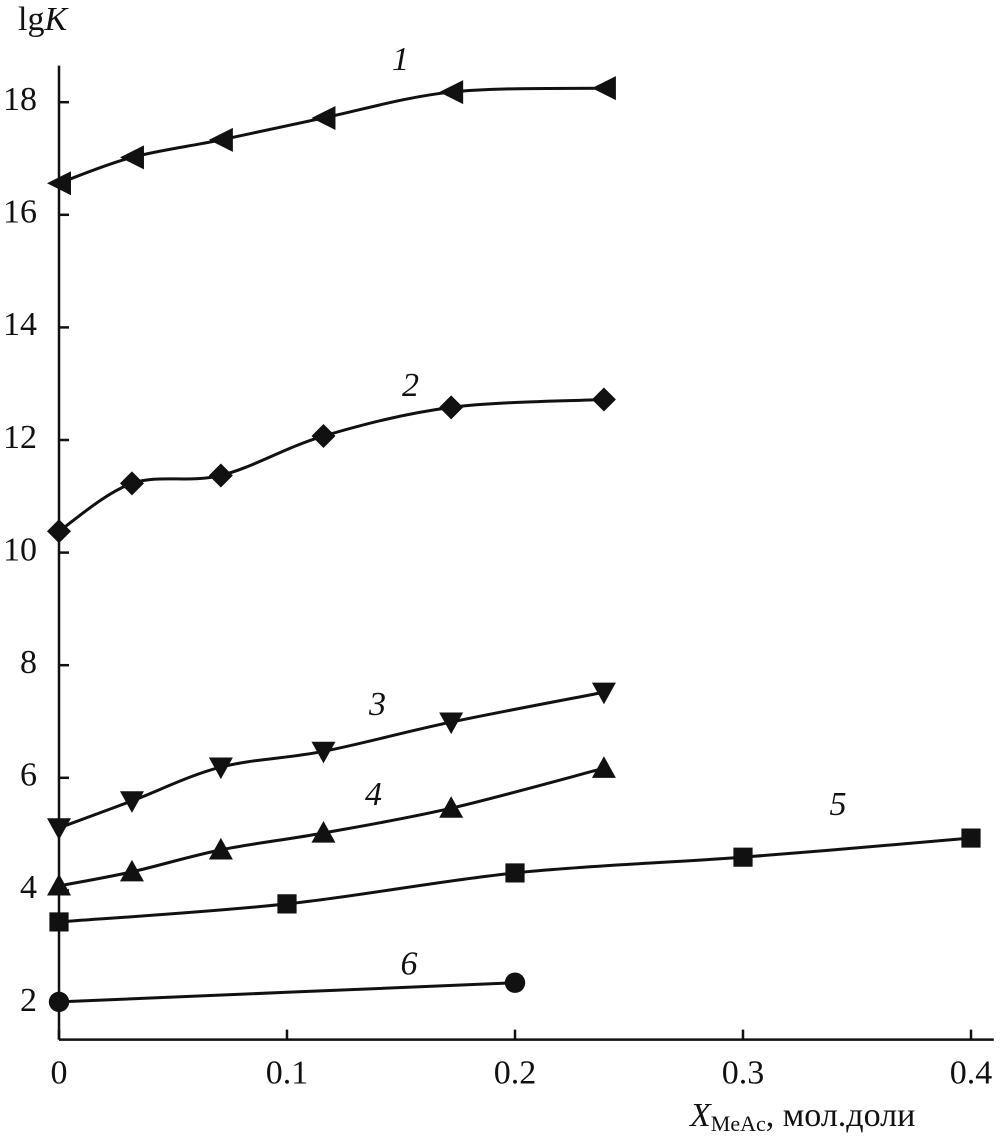 This screenshot has height=1147, width=1002. What do you see at coordinates (400, 59) in the screenshot?
I see `series-label: 1` at bounding box center [400, 59].